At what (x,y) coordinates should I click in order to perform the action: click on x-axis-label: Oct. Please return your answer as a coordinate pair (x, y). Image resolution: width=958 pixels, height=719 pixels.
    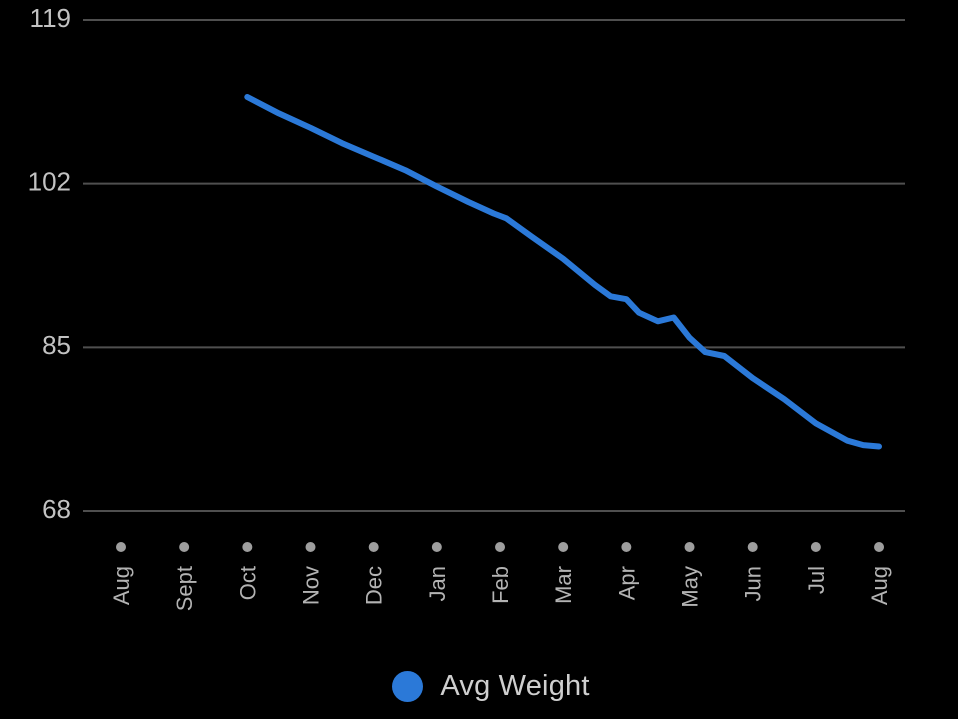
    Looking at the image, I should click on (247, 583).